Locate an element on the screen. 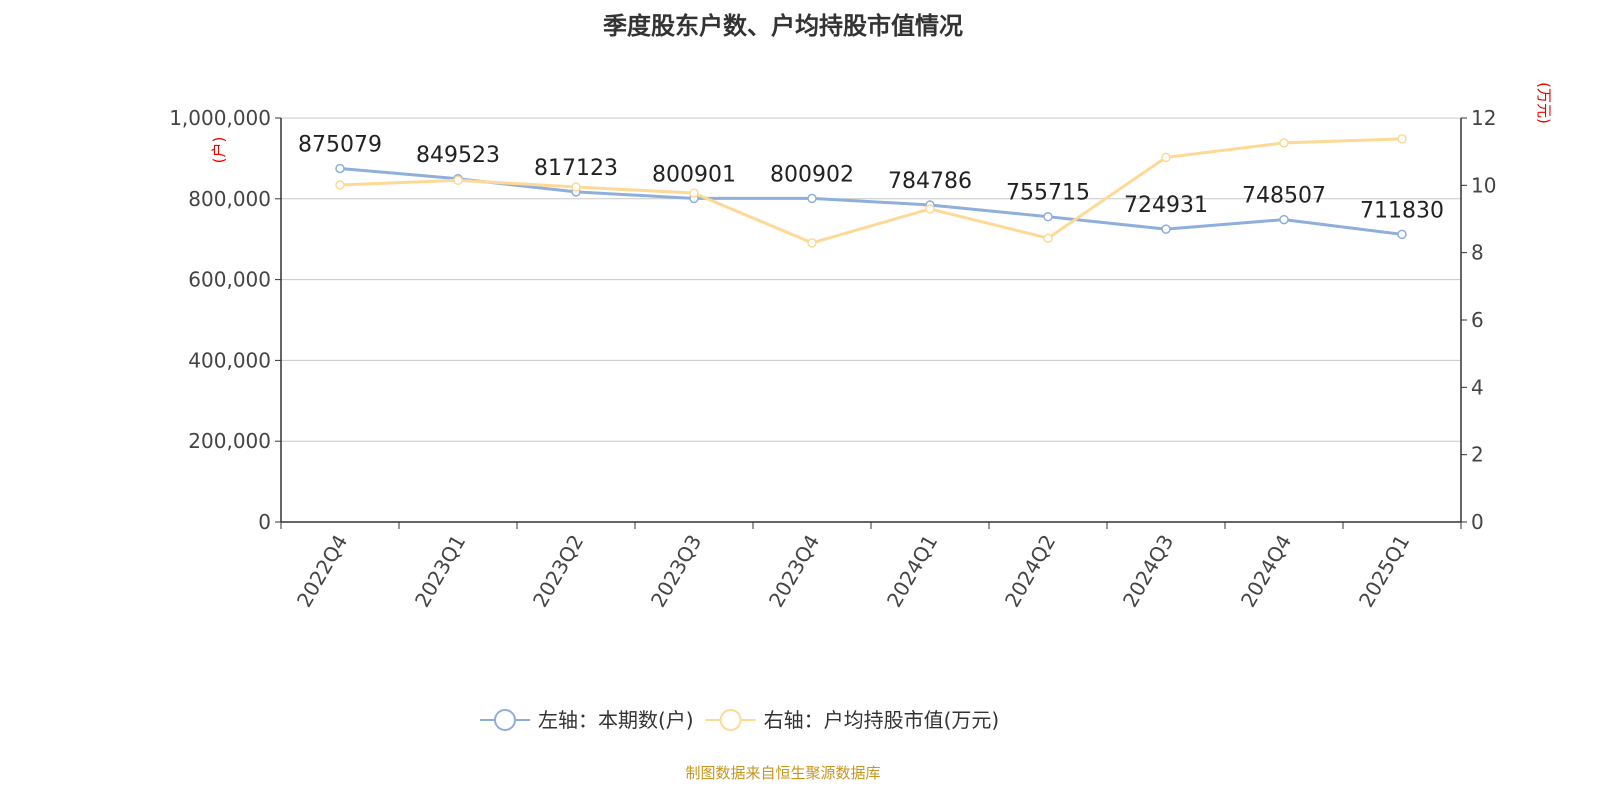  left-axis-tick-label: 0 is located at coordinates (264, 522).